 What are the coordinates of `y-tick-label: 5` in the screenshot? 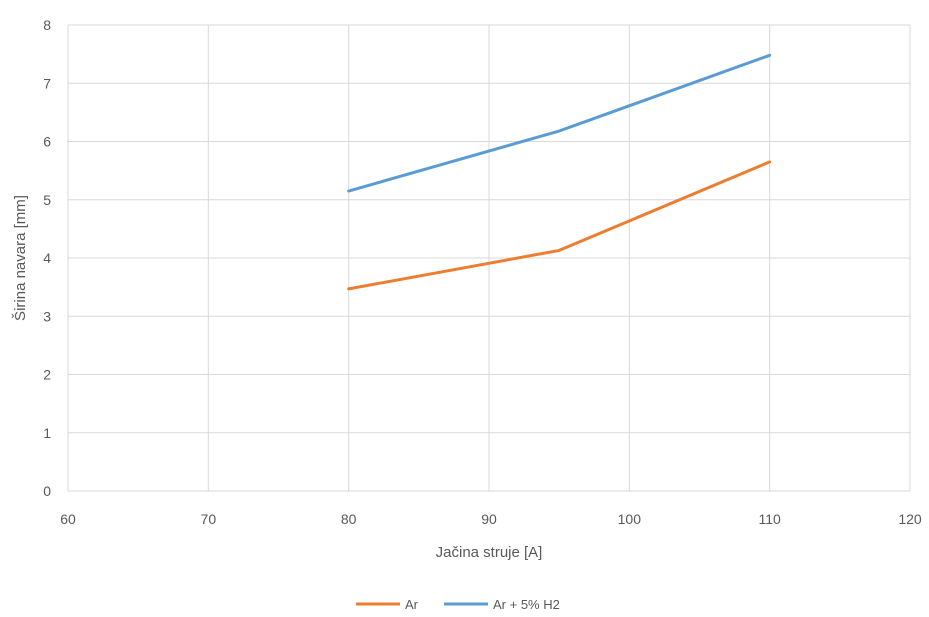 It's located at (47, 200).